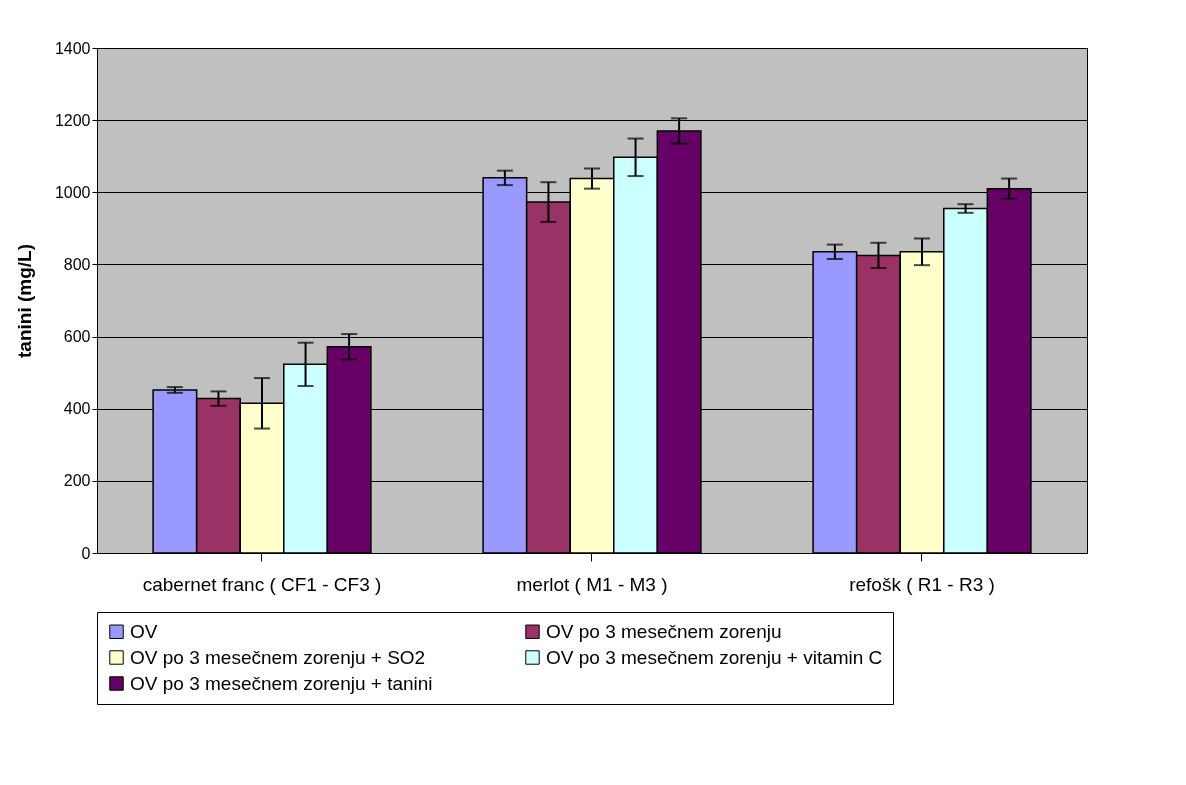 The image size is (1186, 785). What do you see at coordinates (281, 683) in the screenshot?
I see `legend-label: OV po 3 mesečnem zorenju + tanini` at bounding box center [281, 683].